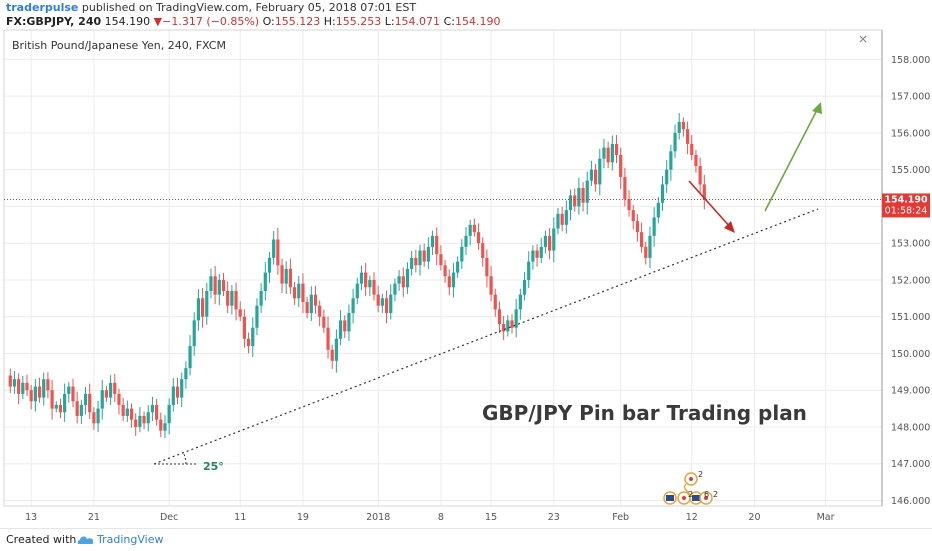 This screenshot has width=932, height=551. I want to click on author-link: traderpulse, so click(42, 7).